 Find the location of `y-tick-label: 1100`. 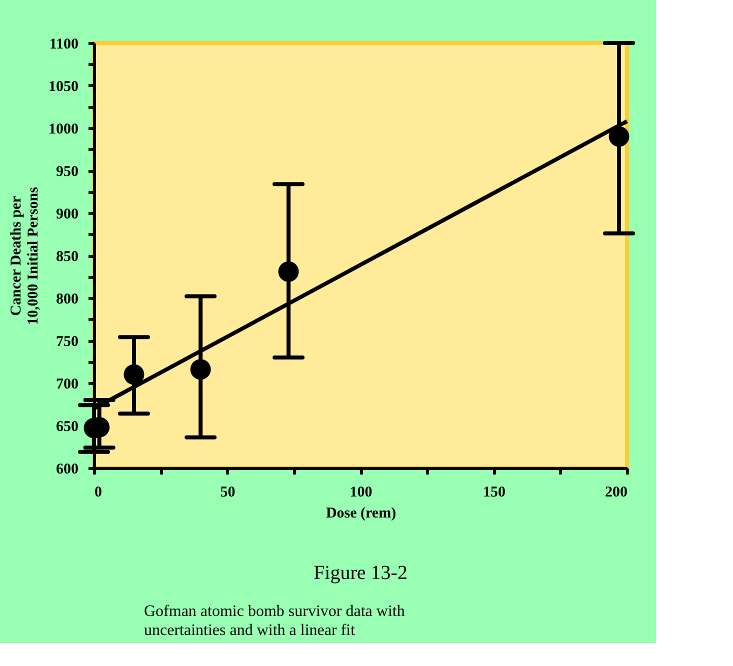

y-tick-label: 1100 is located at coordinates (63, 44).